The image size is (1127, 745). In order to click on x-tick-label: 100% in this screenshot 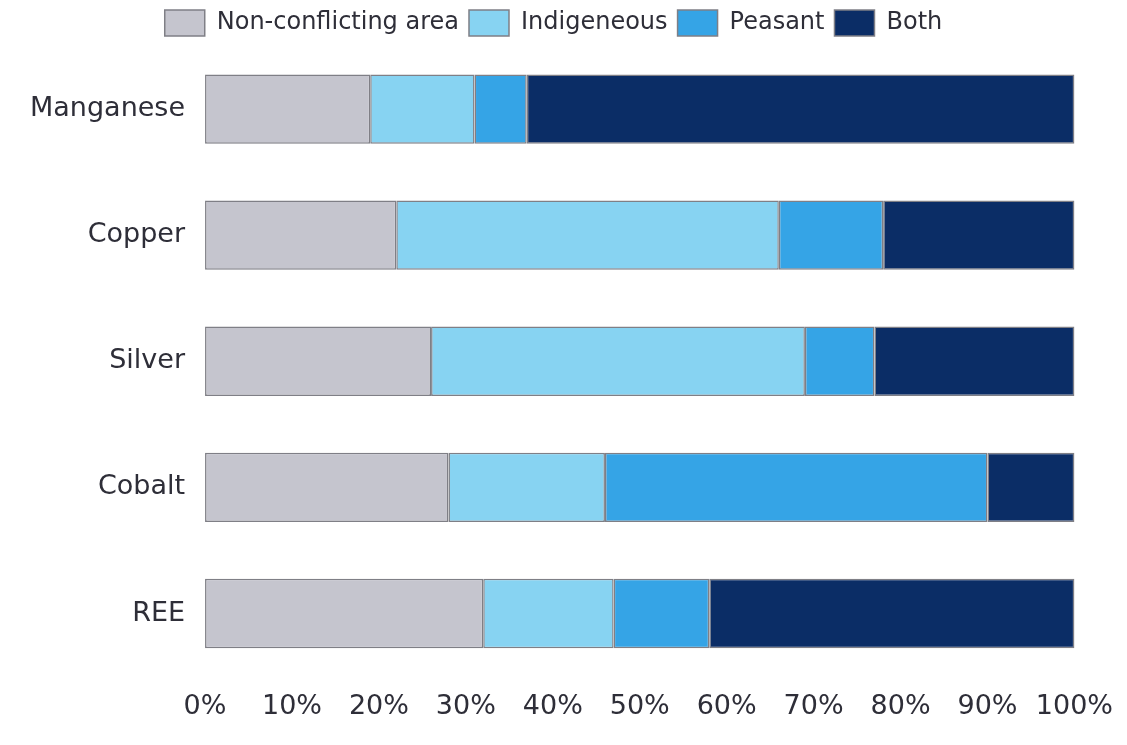, I will do `click(1074, 704)`.